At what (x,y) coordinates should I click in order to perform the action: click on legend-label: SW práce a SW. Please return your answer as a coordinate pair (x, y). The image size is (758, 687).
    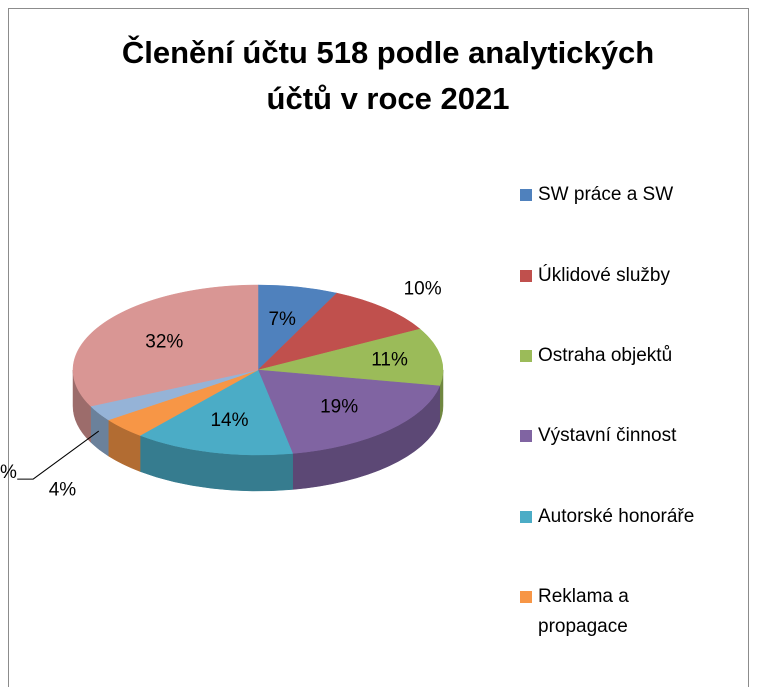
    Looking at the image, I should click on (606, 194).